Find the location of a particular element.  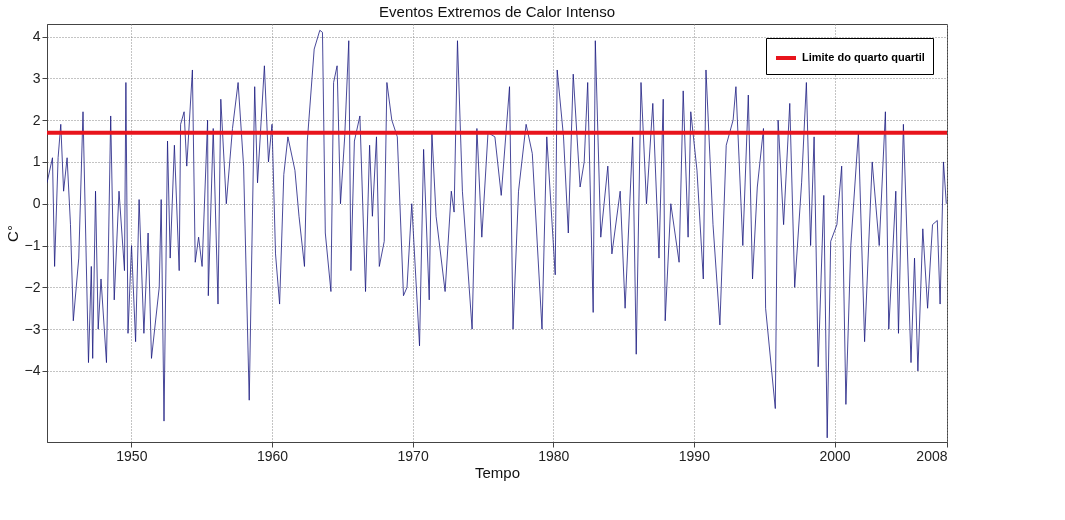

x-tick-label: 2008 is located at coordinates (932, 455).